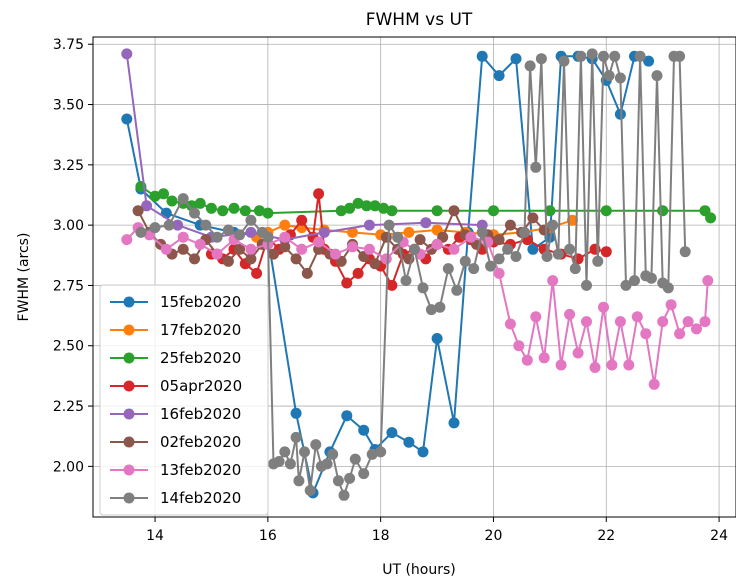 This screenshot has width=736, height=578. What do you see at coordinates (381, 536) in the screenshot?
I see `x-tick-label: 18` at bounding box center [381, 536].